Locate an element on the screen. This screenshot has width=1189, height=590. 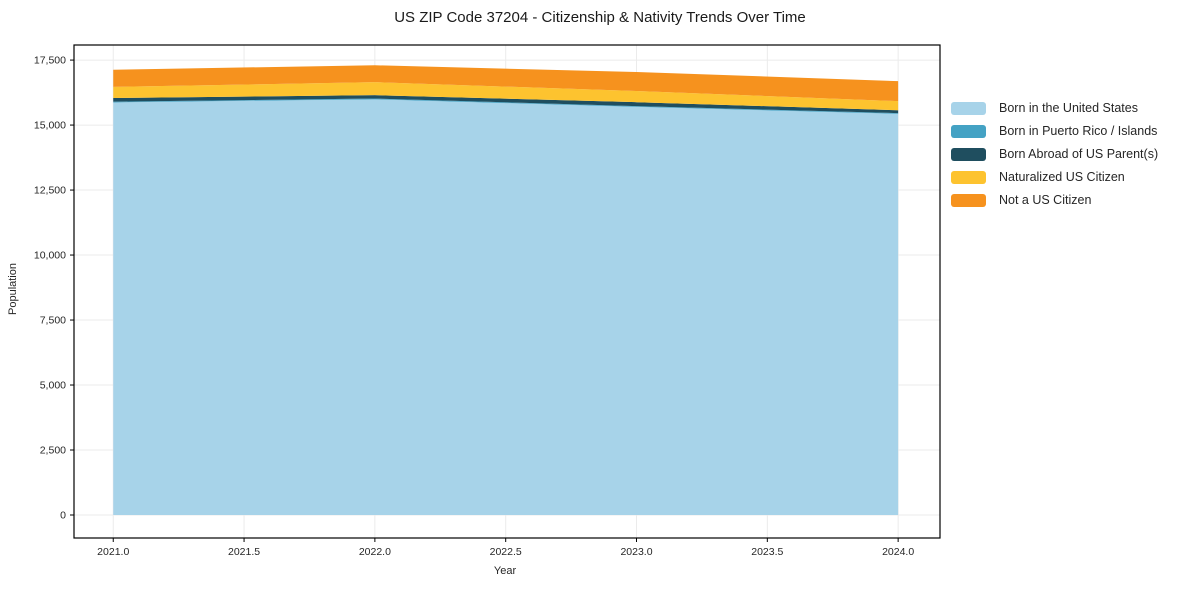
legend-item: Not a US Citizen is located at coordinates (1054, 200).